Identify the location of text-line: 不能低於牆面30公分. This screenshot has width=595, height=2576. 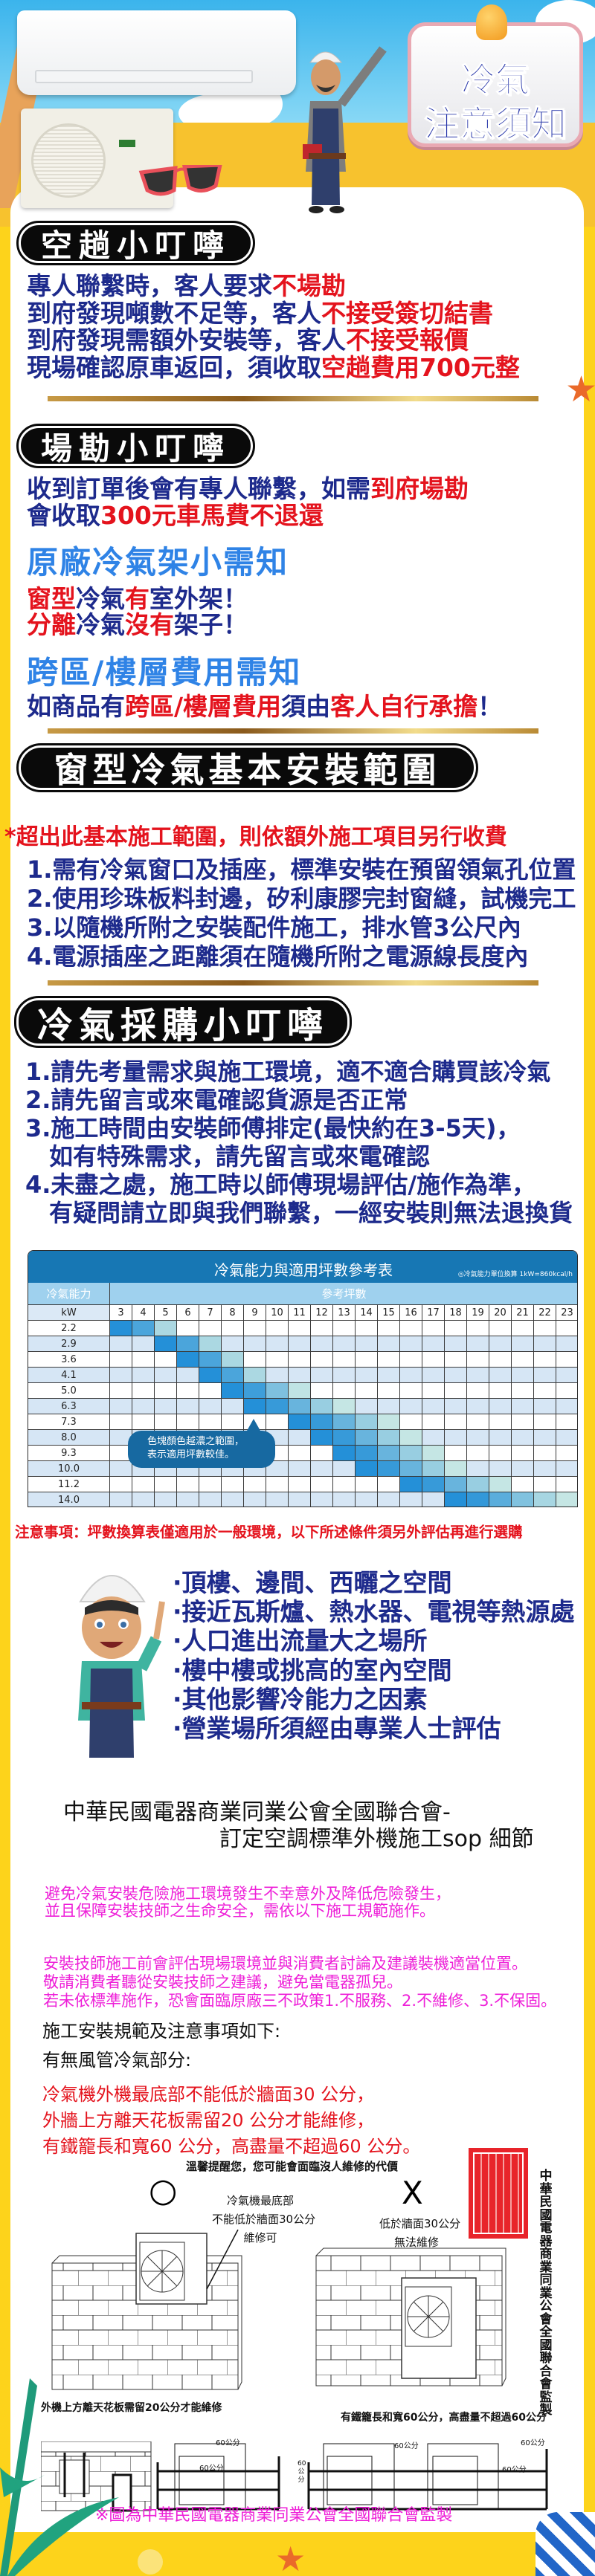
(264, 2219).